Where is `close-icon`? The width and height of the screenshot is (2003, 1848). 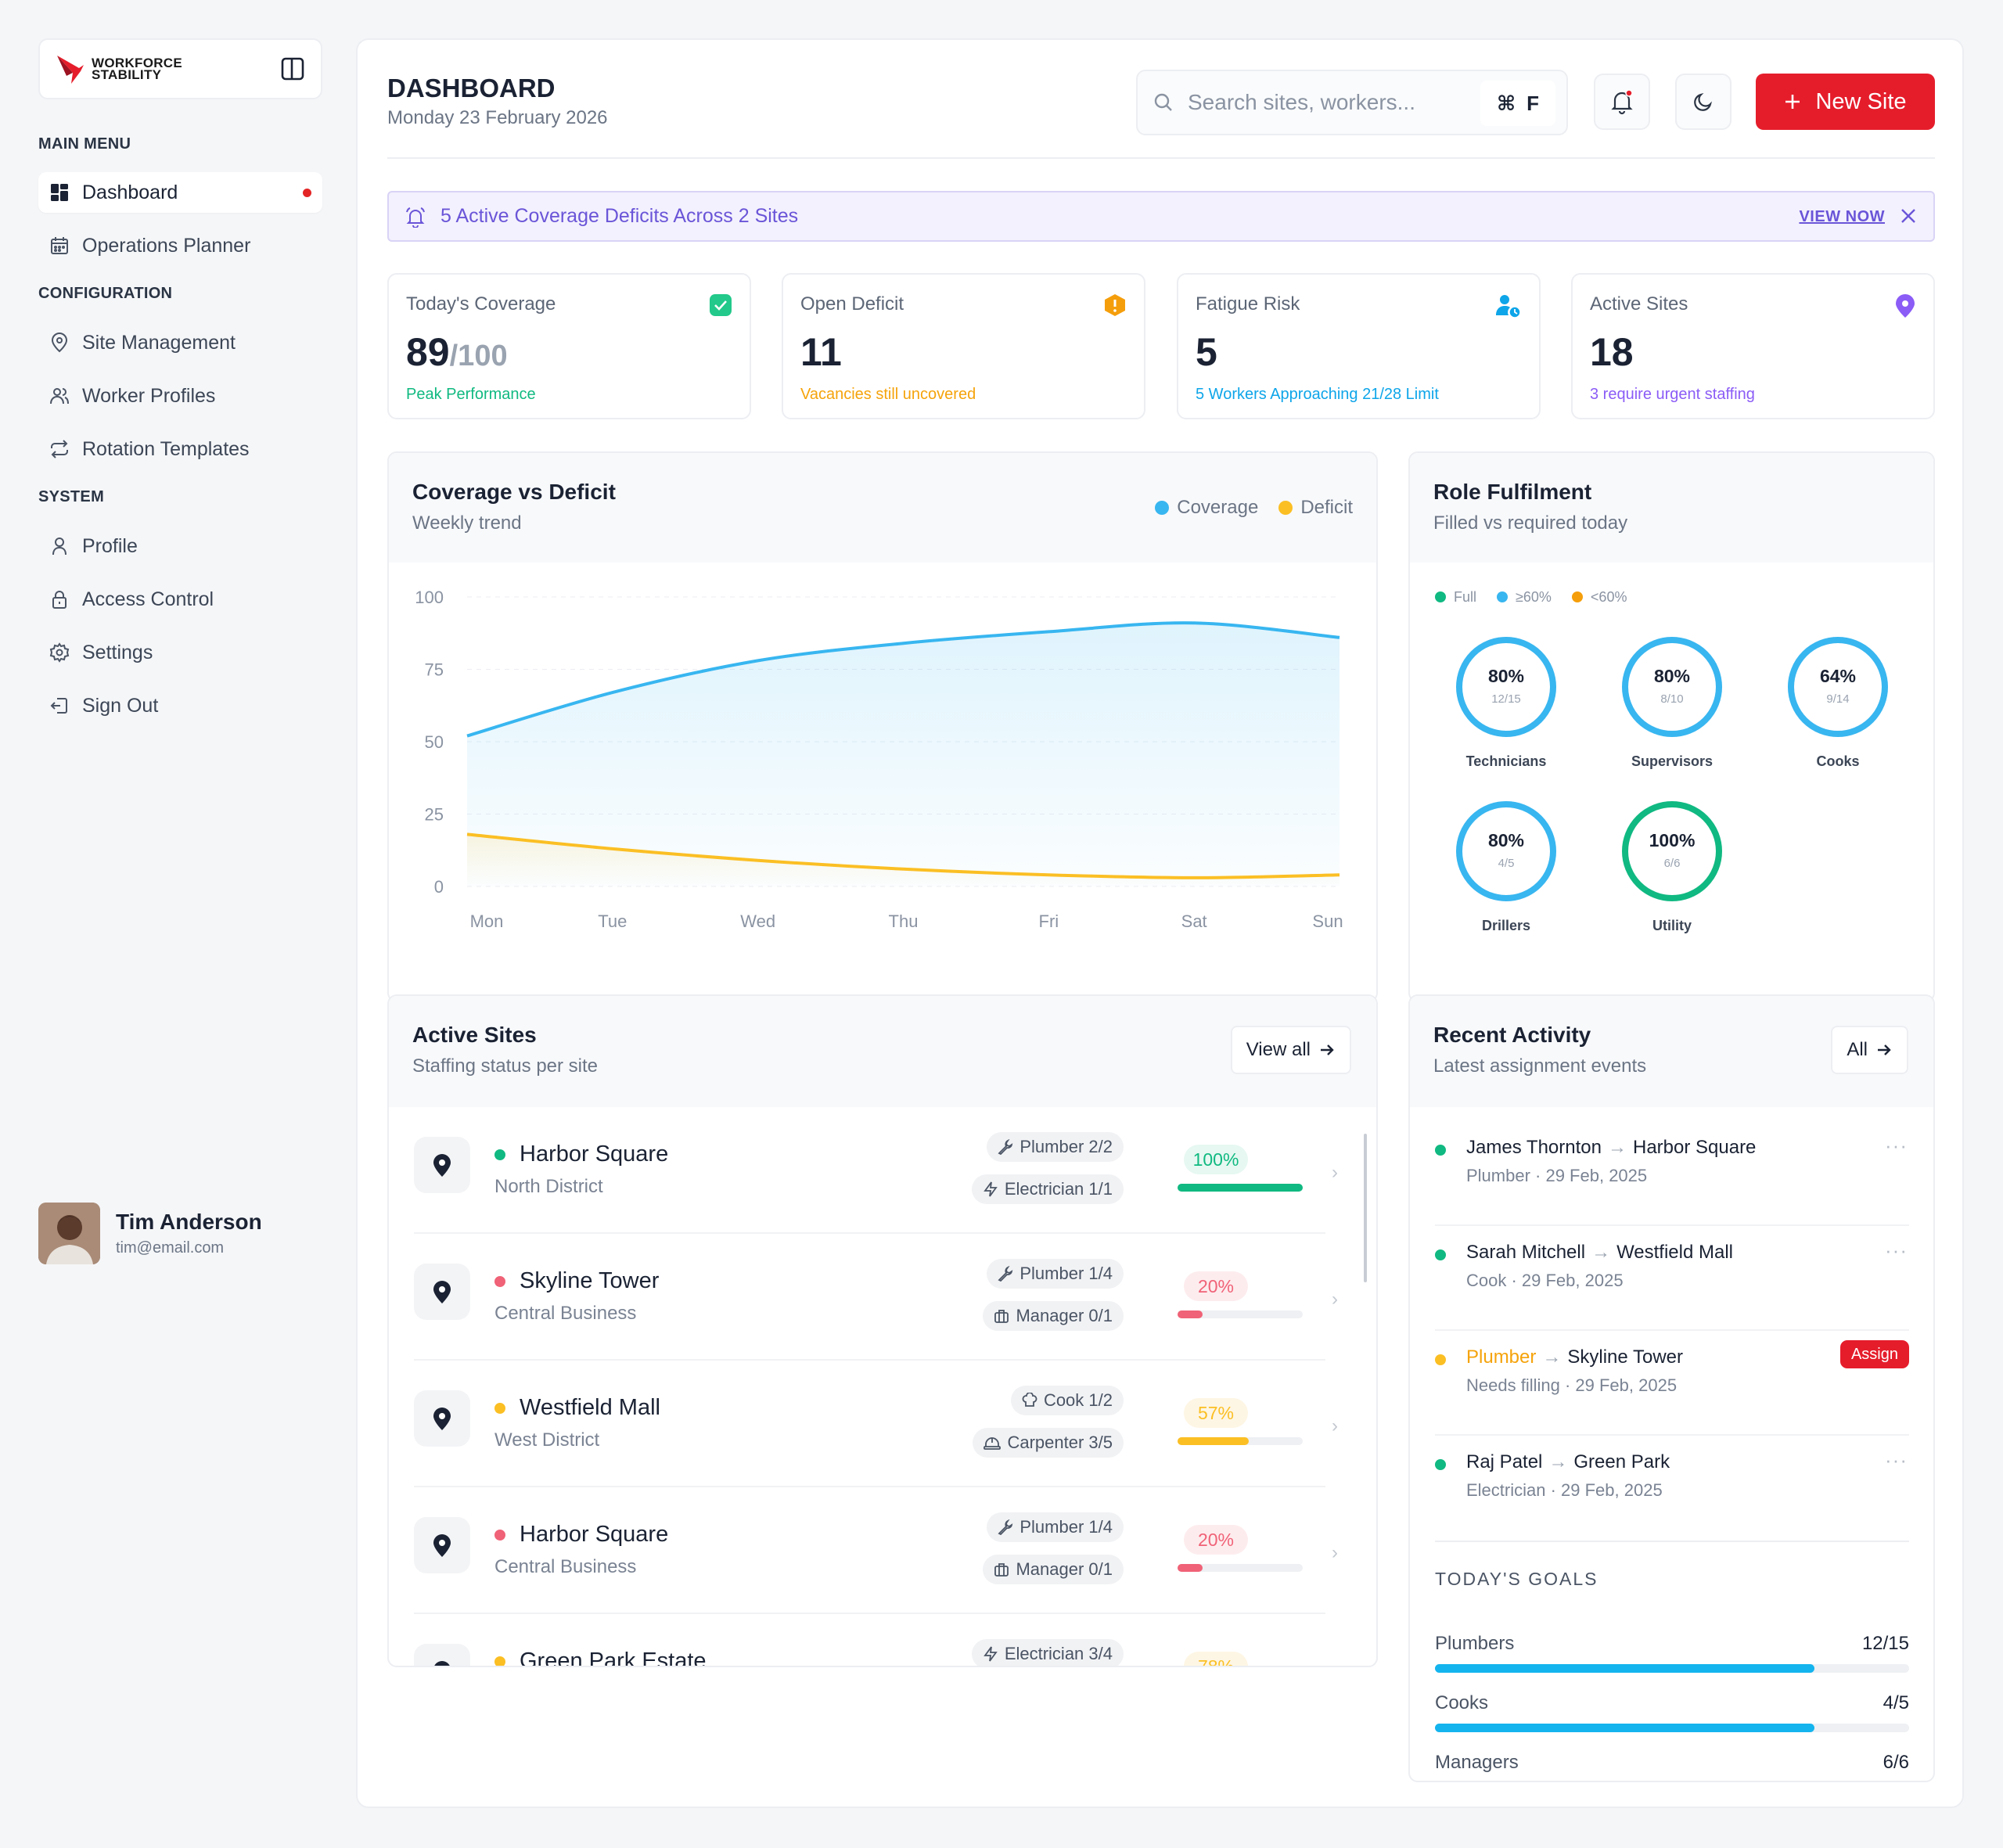
close-icon is located at coordinates (1909, 216).